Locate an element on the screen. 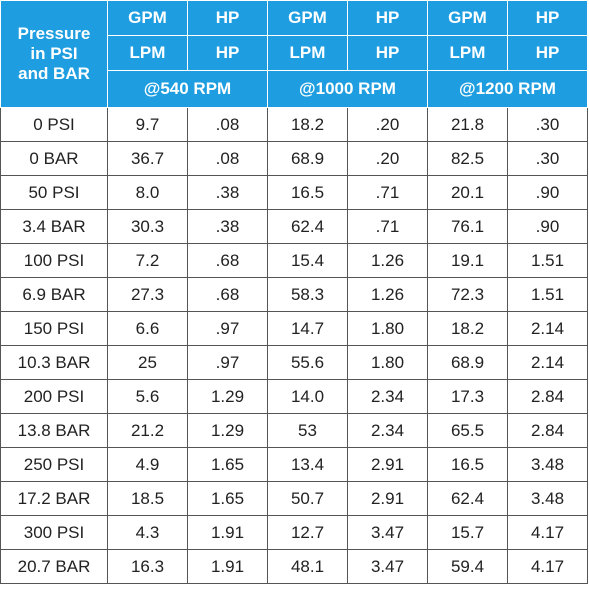 Image resolution: width=589 pixels, height=595 pixels. table-row: 200 PSI 5.6 1.29 14.0 2.34 17.3 2.84 is located at coordinates (294, 396).